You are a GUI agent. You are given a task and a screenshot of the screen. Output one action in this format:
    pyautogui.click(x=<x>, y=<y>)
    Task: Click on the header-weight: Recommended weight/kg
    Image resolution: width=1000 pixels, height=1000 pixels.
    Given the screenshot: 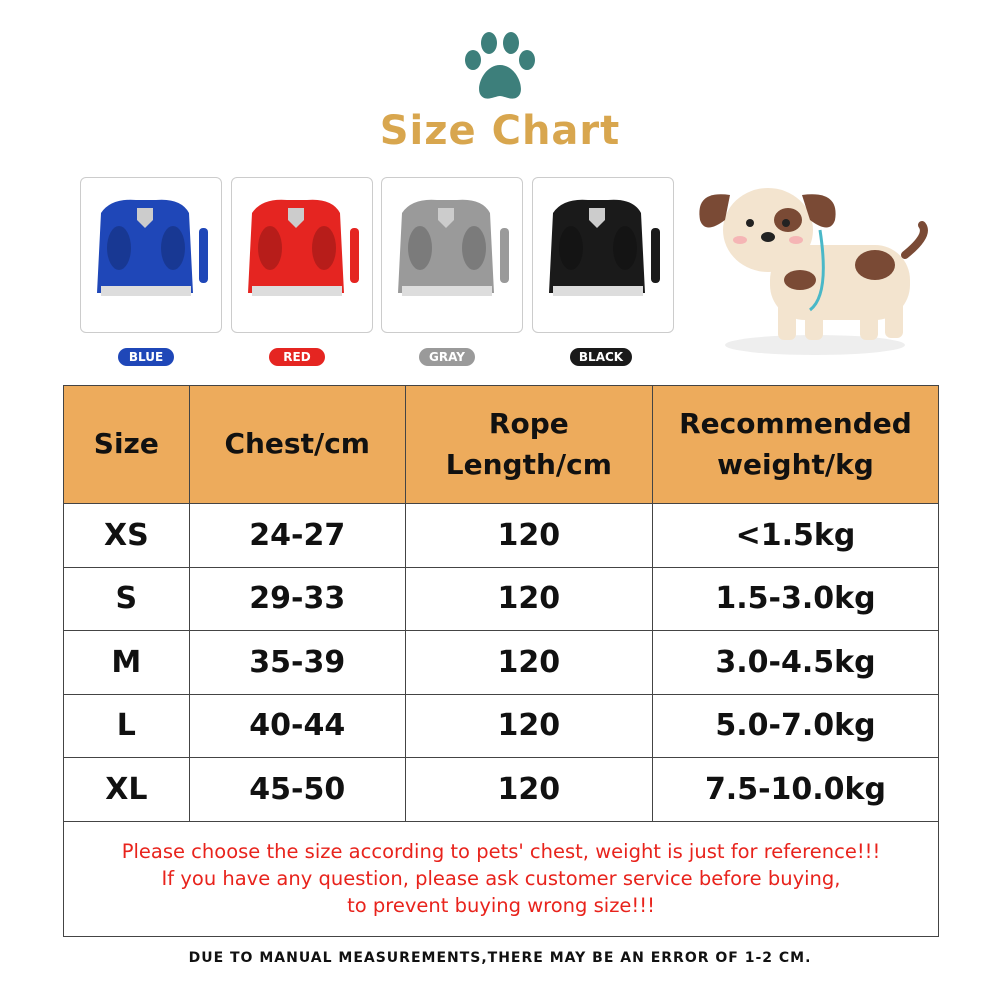 What is the action you would take?
    pyautogui.click(x=795, y=444)
    